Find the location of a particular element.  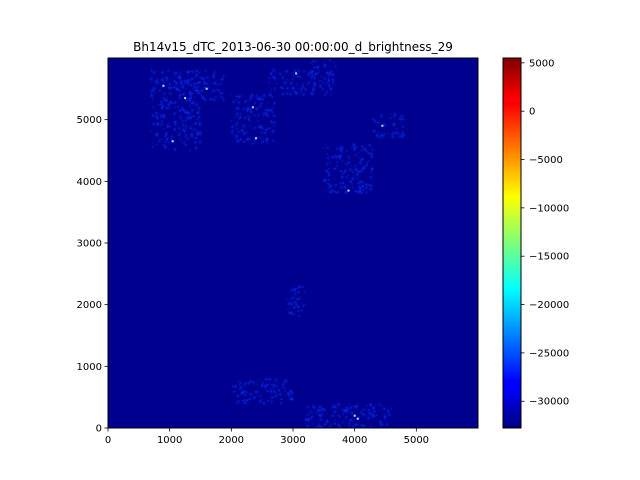

colorbar-tick-label: −20000 is located at coordinates (549, 305).